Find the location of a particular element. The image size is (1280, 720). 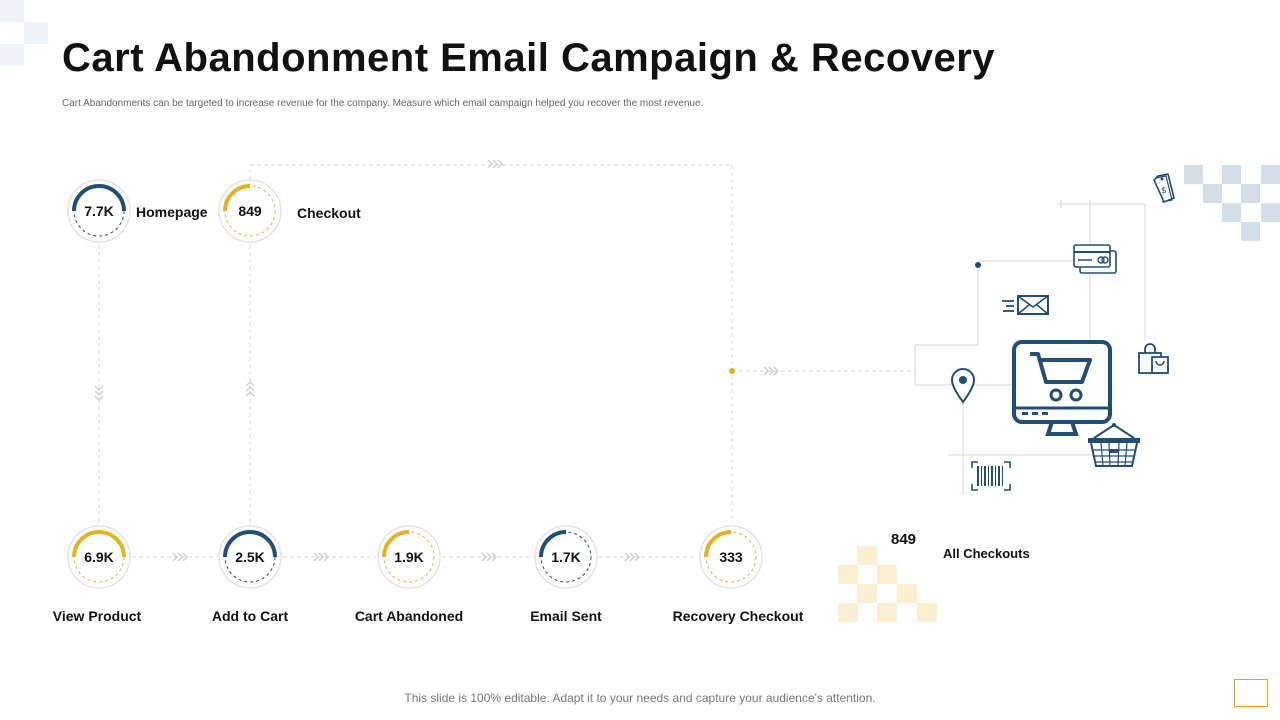

cart-abandoned-value: 1.9K is located at coordinates (409, 557).